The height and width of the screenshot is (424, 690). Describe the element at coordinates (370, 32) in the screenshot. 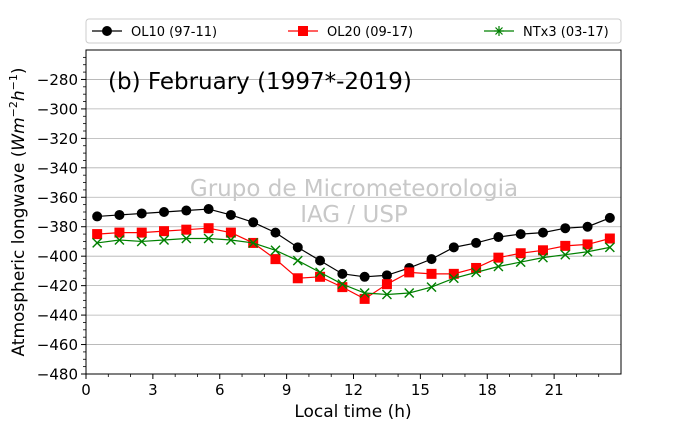

I see `legend-label: OL20 (09-17)` at that location.